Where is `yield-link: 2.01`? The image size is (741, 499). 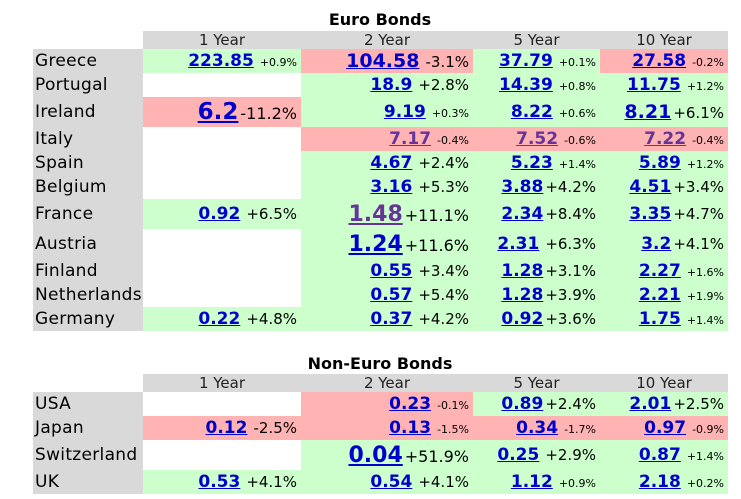
yield-link: 2.01 is located at coordinates (650, 404).